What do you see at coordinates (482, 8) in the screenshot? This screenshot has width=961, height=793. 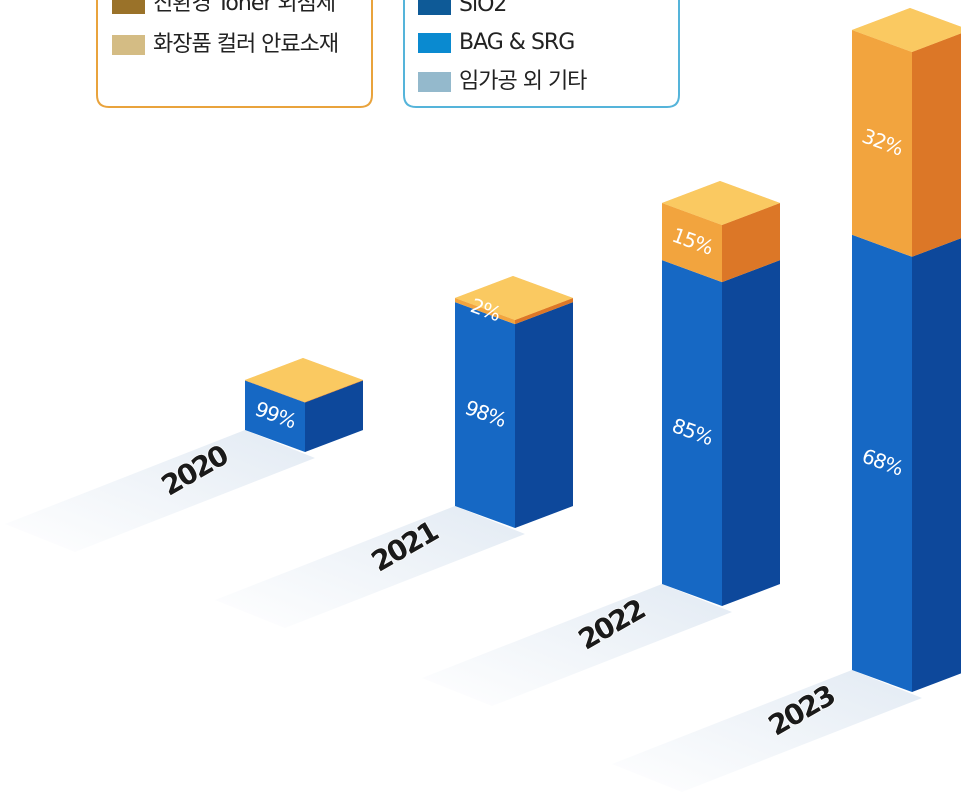 I see `legend-label: SiO2` at bounding box center [482, 8].